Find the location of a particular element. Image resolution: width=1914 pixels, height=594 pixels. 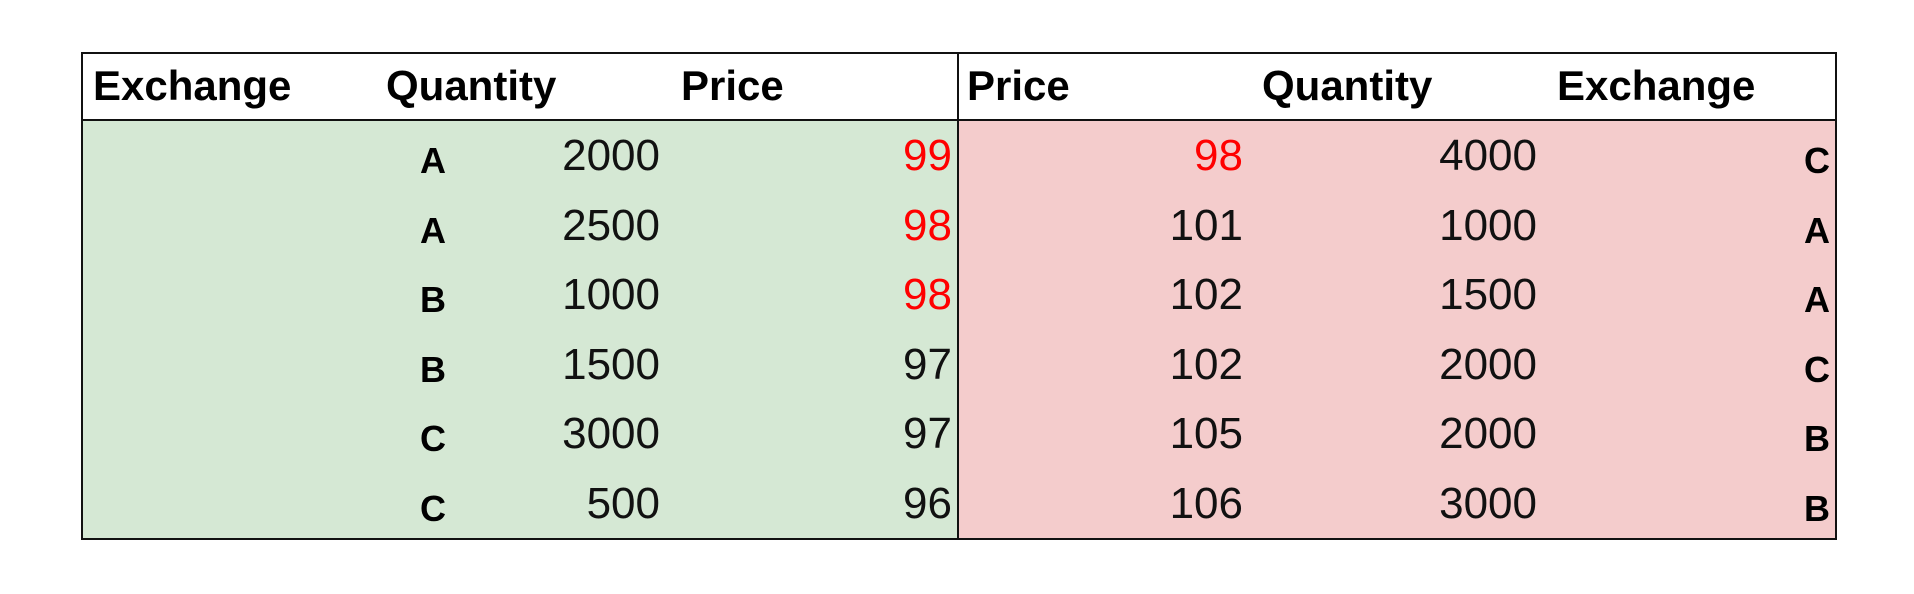

bid-row: C 3000 97 is located at coordinates (520, 434).